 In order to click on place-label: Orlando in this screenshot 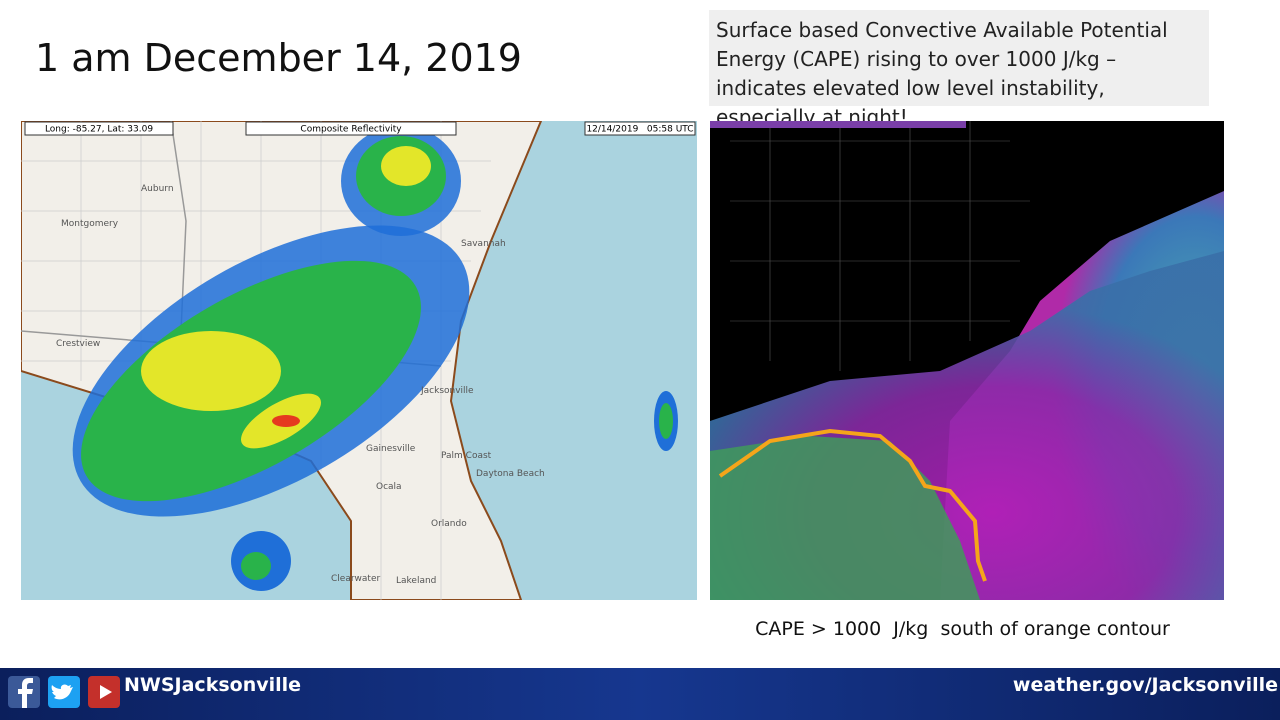, I will do `click(449, 524)`.